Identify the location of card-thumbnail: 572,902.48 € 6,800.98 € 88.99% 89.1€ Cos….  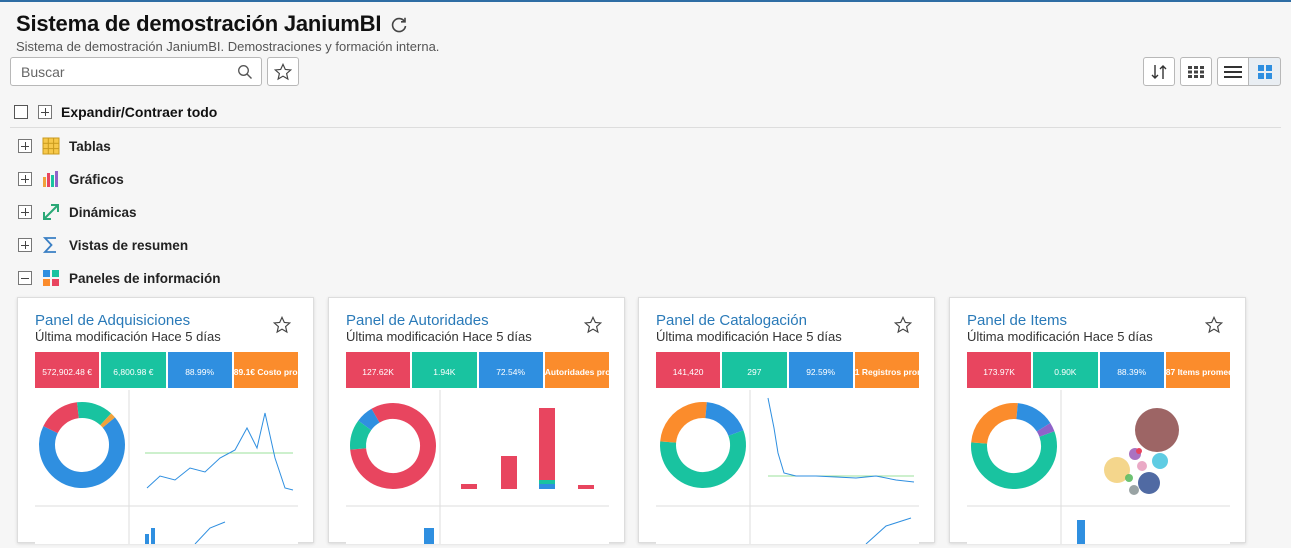
(166, 448).